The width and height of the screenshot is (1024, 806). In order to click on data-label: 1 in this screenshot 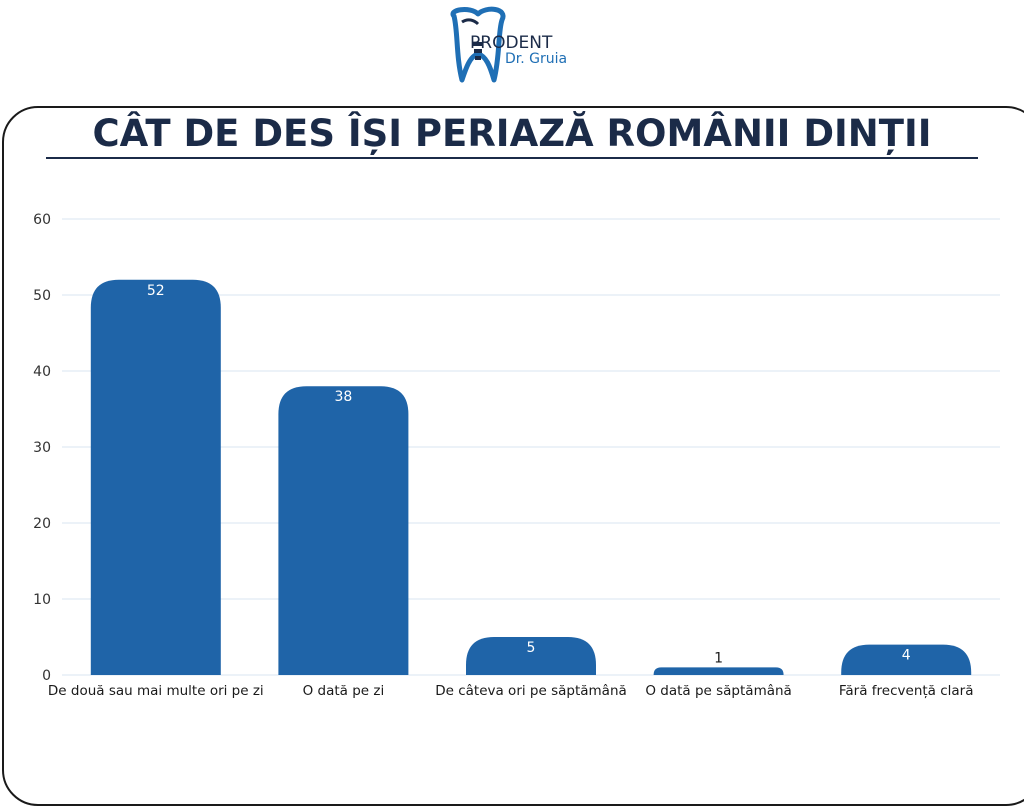, I will do `click(718, 658)`.